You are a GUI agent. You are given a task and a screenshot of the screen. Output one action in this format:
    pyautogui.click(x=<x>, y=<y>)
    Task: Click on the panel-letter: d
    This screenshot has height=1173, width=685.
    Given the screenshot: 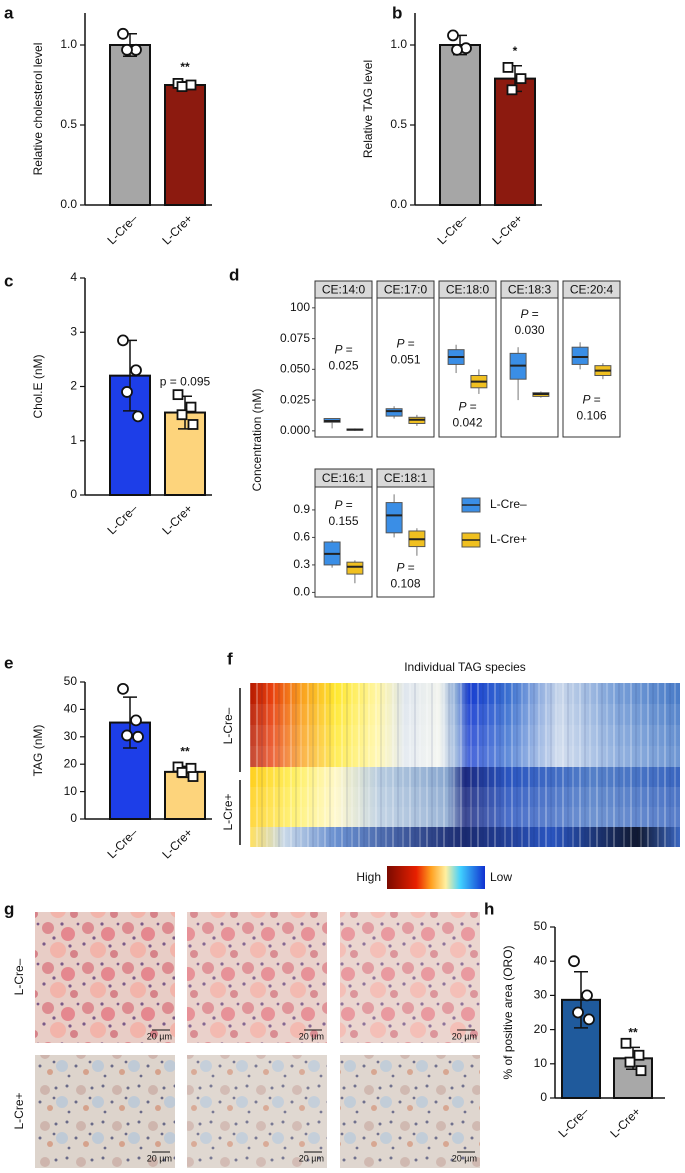 What is the action you would take?
    pyautogui.click(x=234, y=274)
    